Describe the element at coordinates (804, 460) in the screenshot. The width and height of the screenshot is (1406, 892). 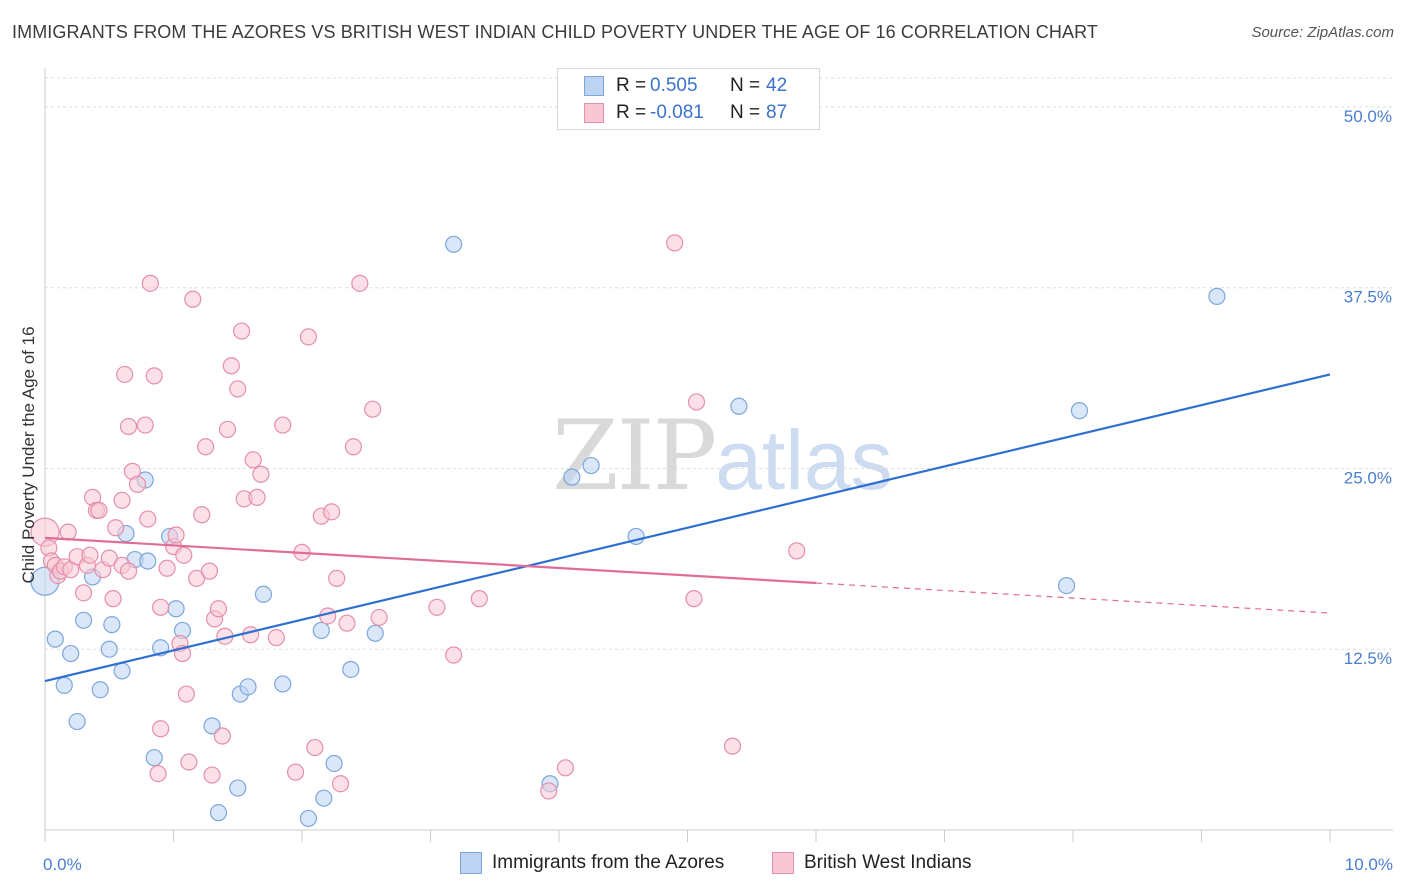
I see `watermark-atlas: atlas` at that location.